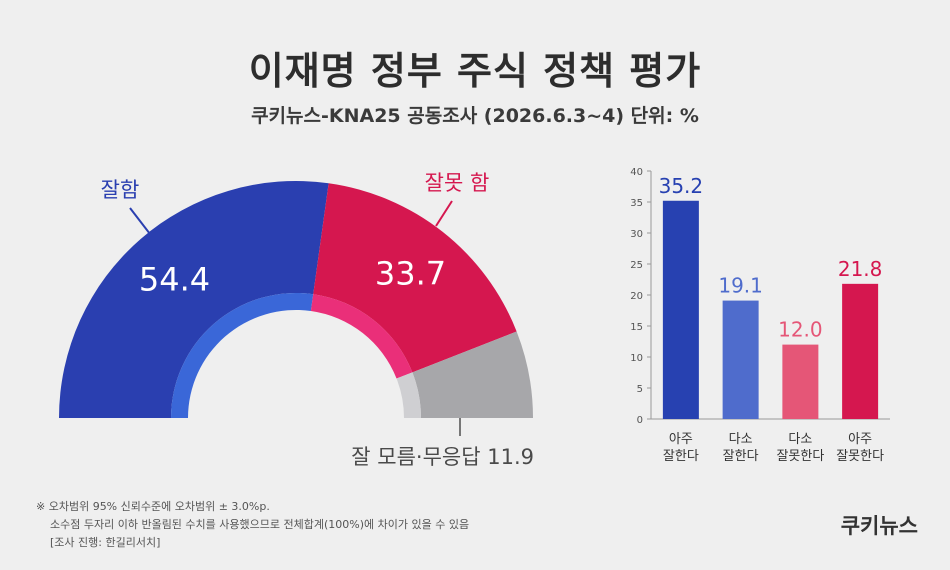  What do you see at coordinates (105, 542) in the screenshot?
I see `footnote-line-3: [조사 진행: 한길리서치]` at bounding box center [105, 542].